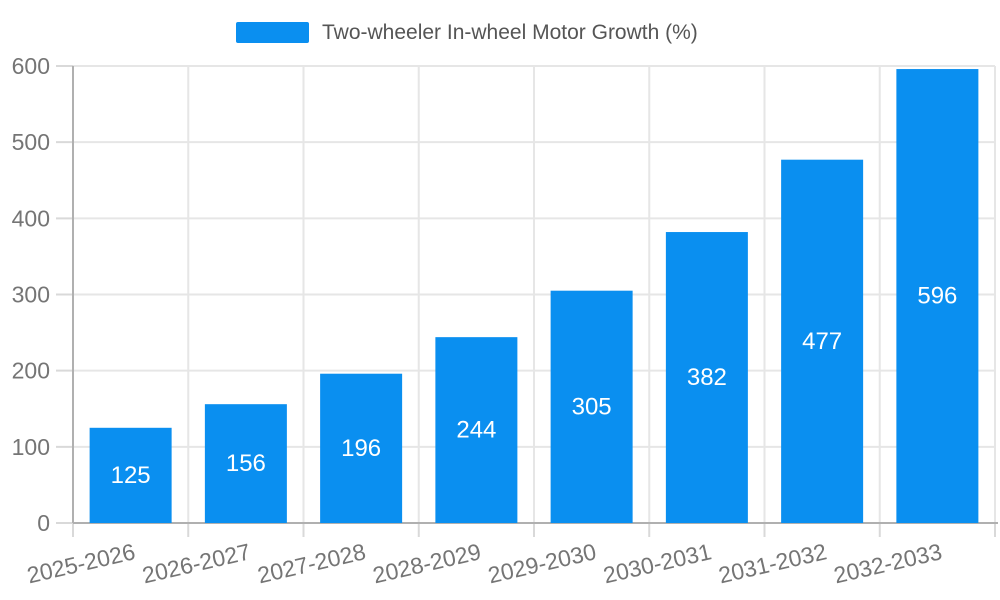 This screenshot has width=1000, height=600. I want to click on y-tick-label: 300, so click(31, 295).